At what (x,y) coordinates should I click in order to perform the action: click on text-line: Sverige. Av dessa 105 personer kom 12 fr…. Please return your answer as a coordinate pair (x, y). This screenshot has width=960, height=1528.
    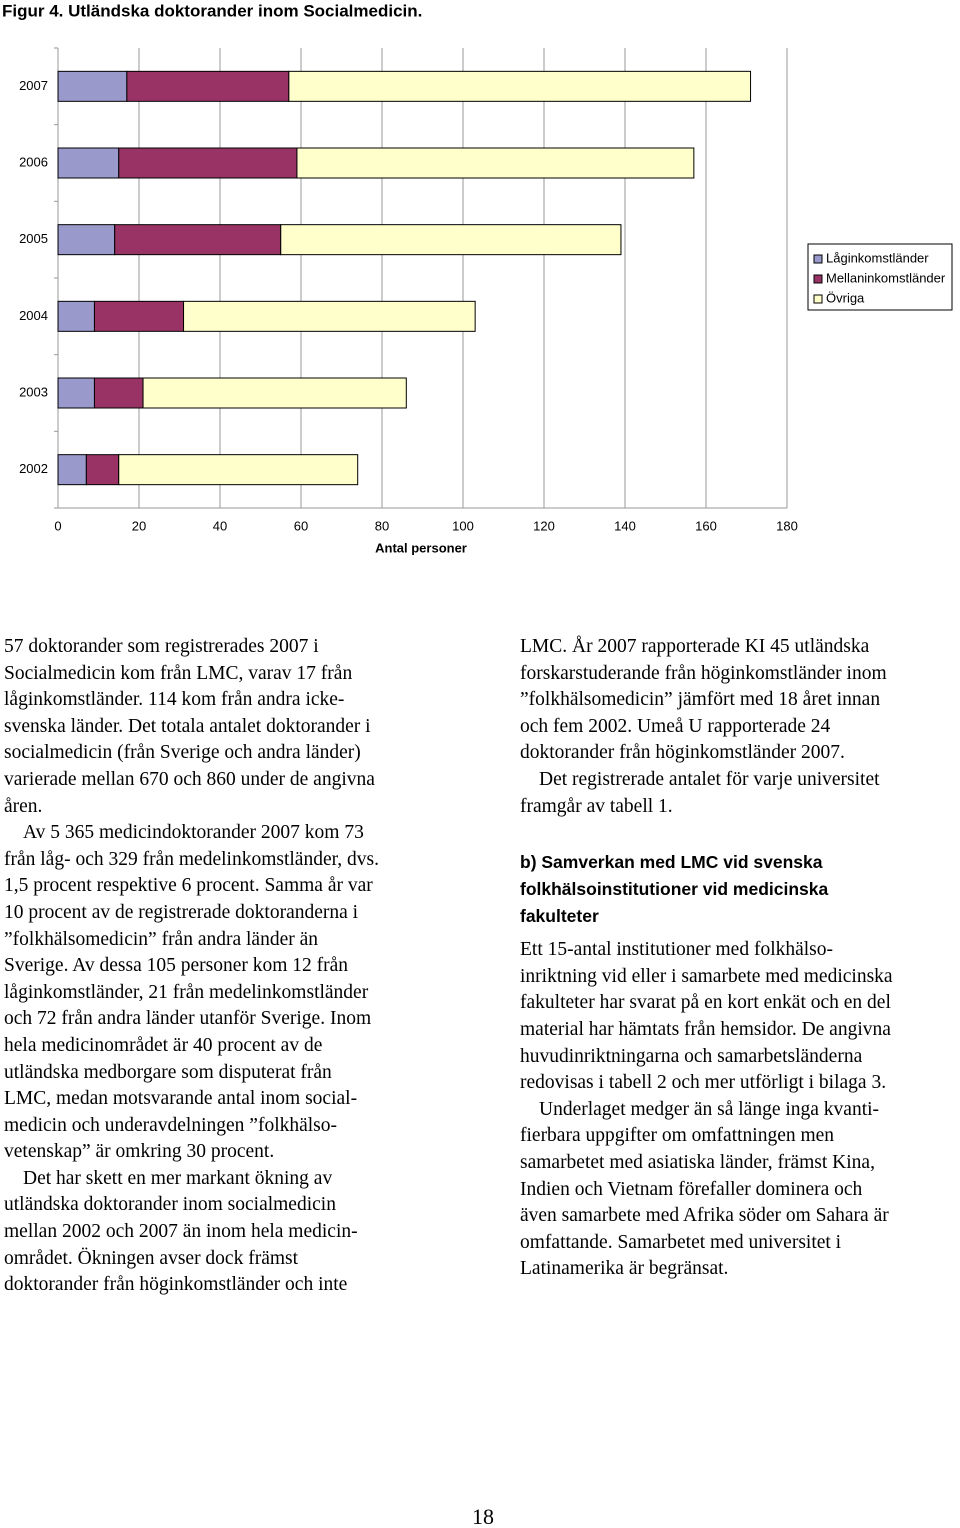
    Looking at the image, I should click on (176, 966).